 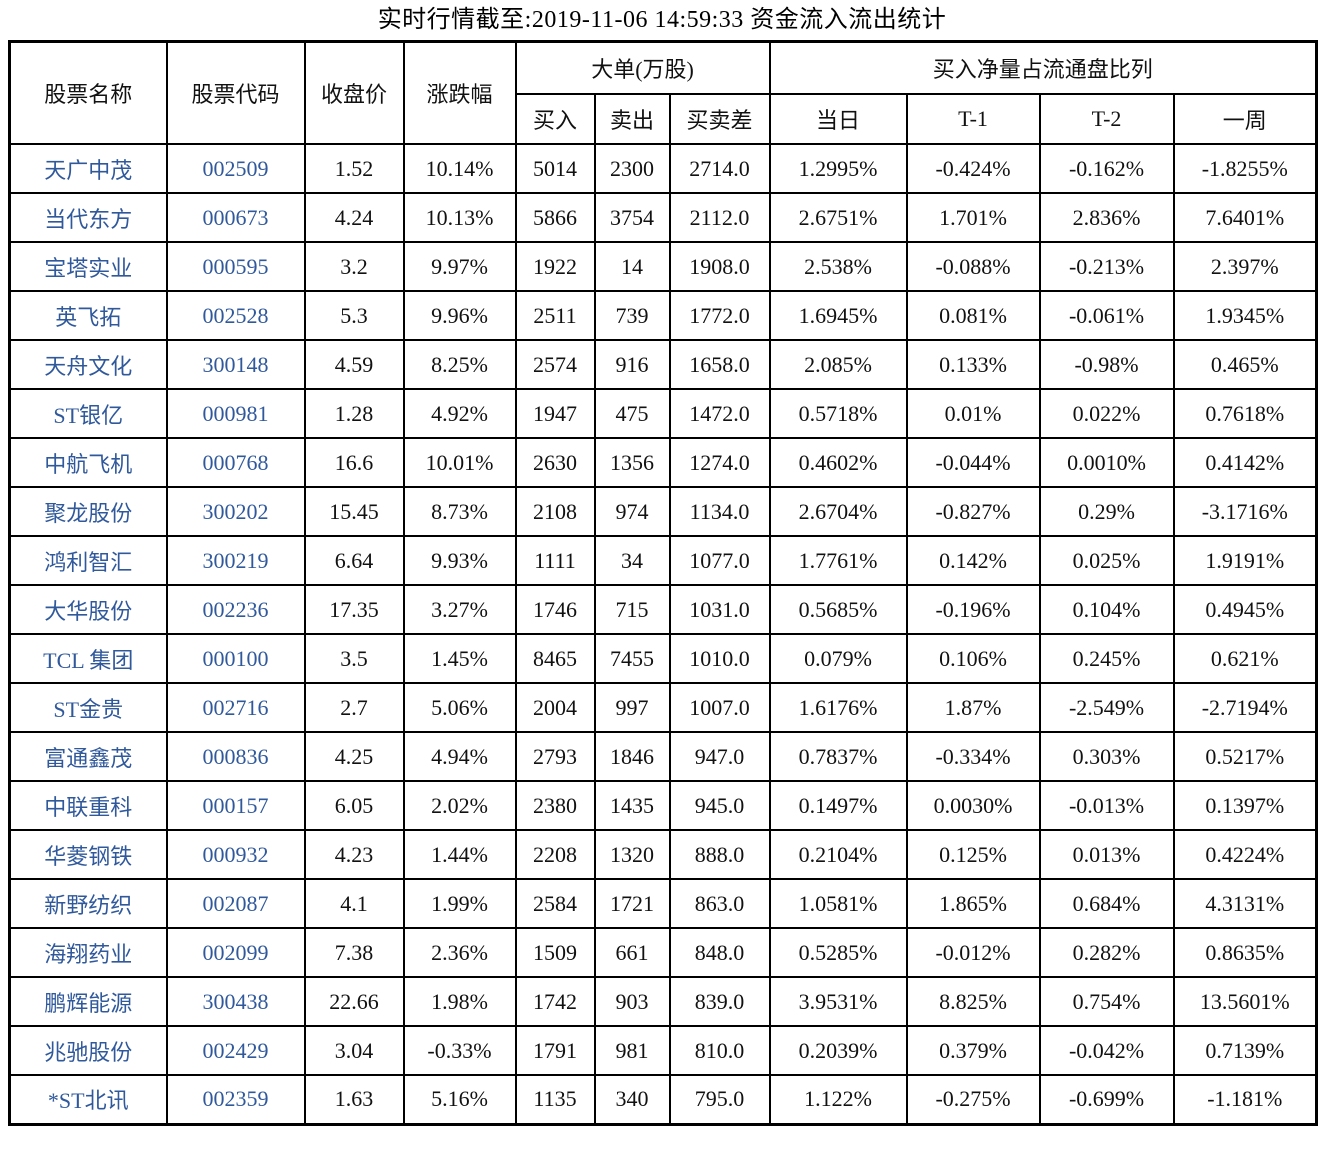 I want to click on cell-stock-code: 300148, so click(x=235, y=364).